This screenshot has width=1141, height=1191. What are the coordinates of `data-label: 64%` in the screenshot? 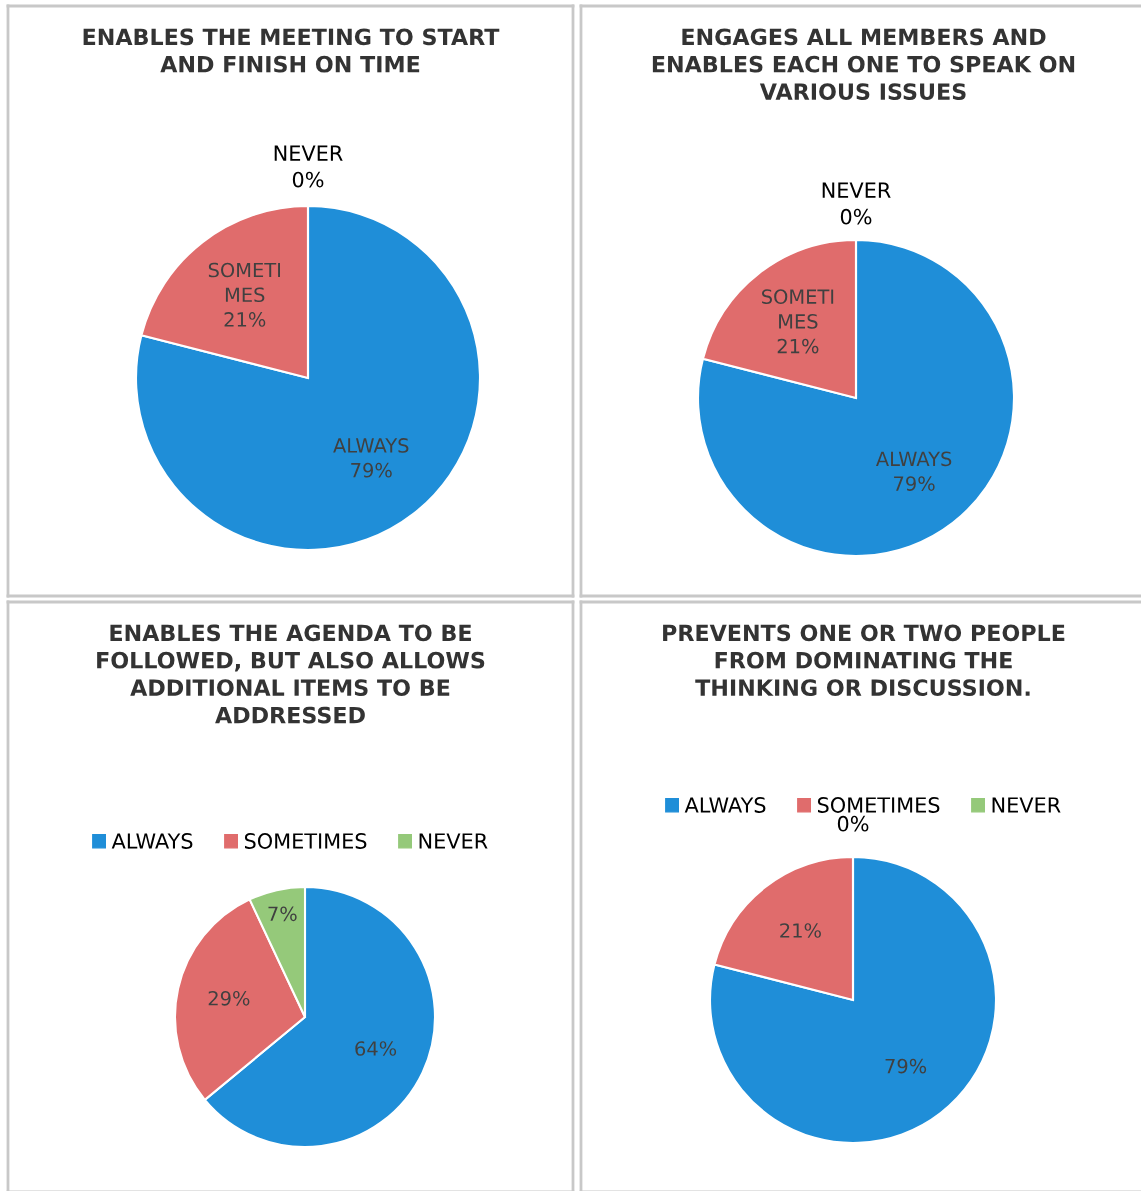 It's located at (376, 1048).